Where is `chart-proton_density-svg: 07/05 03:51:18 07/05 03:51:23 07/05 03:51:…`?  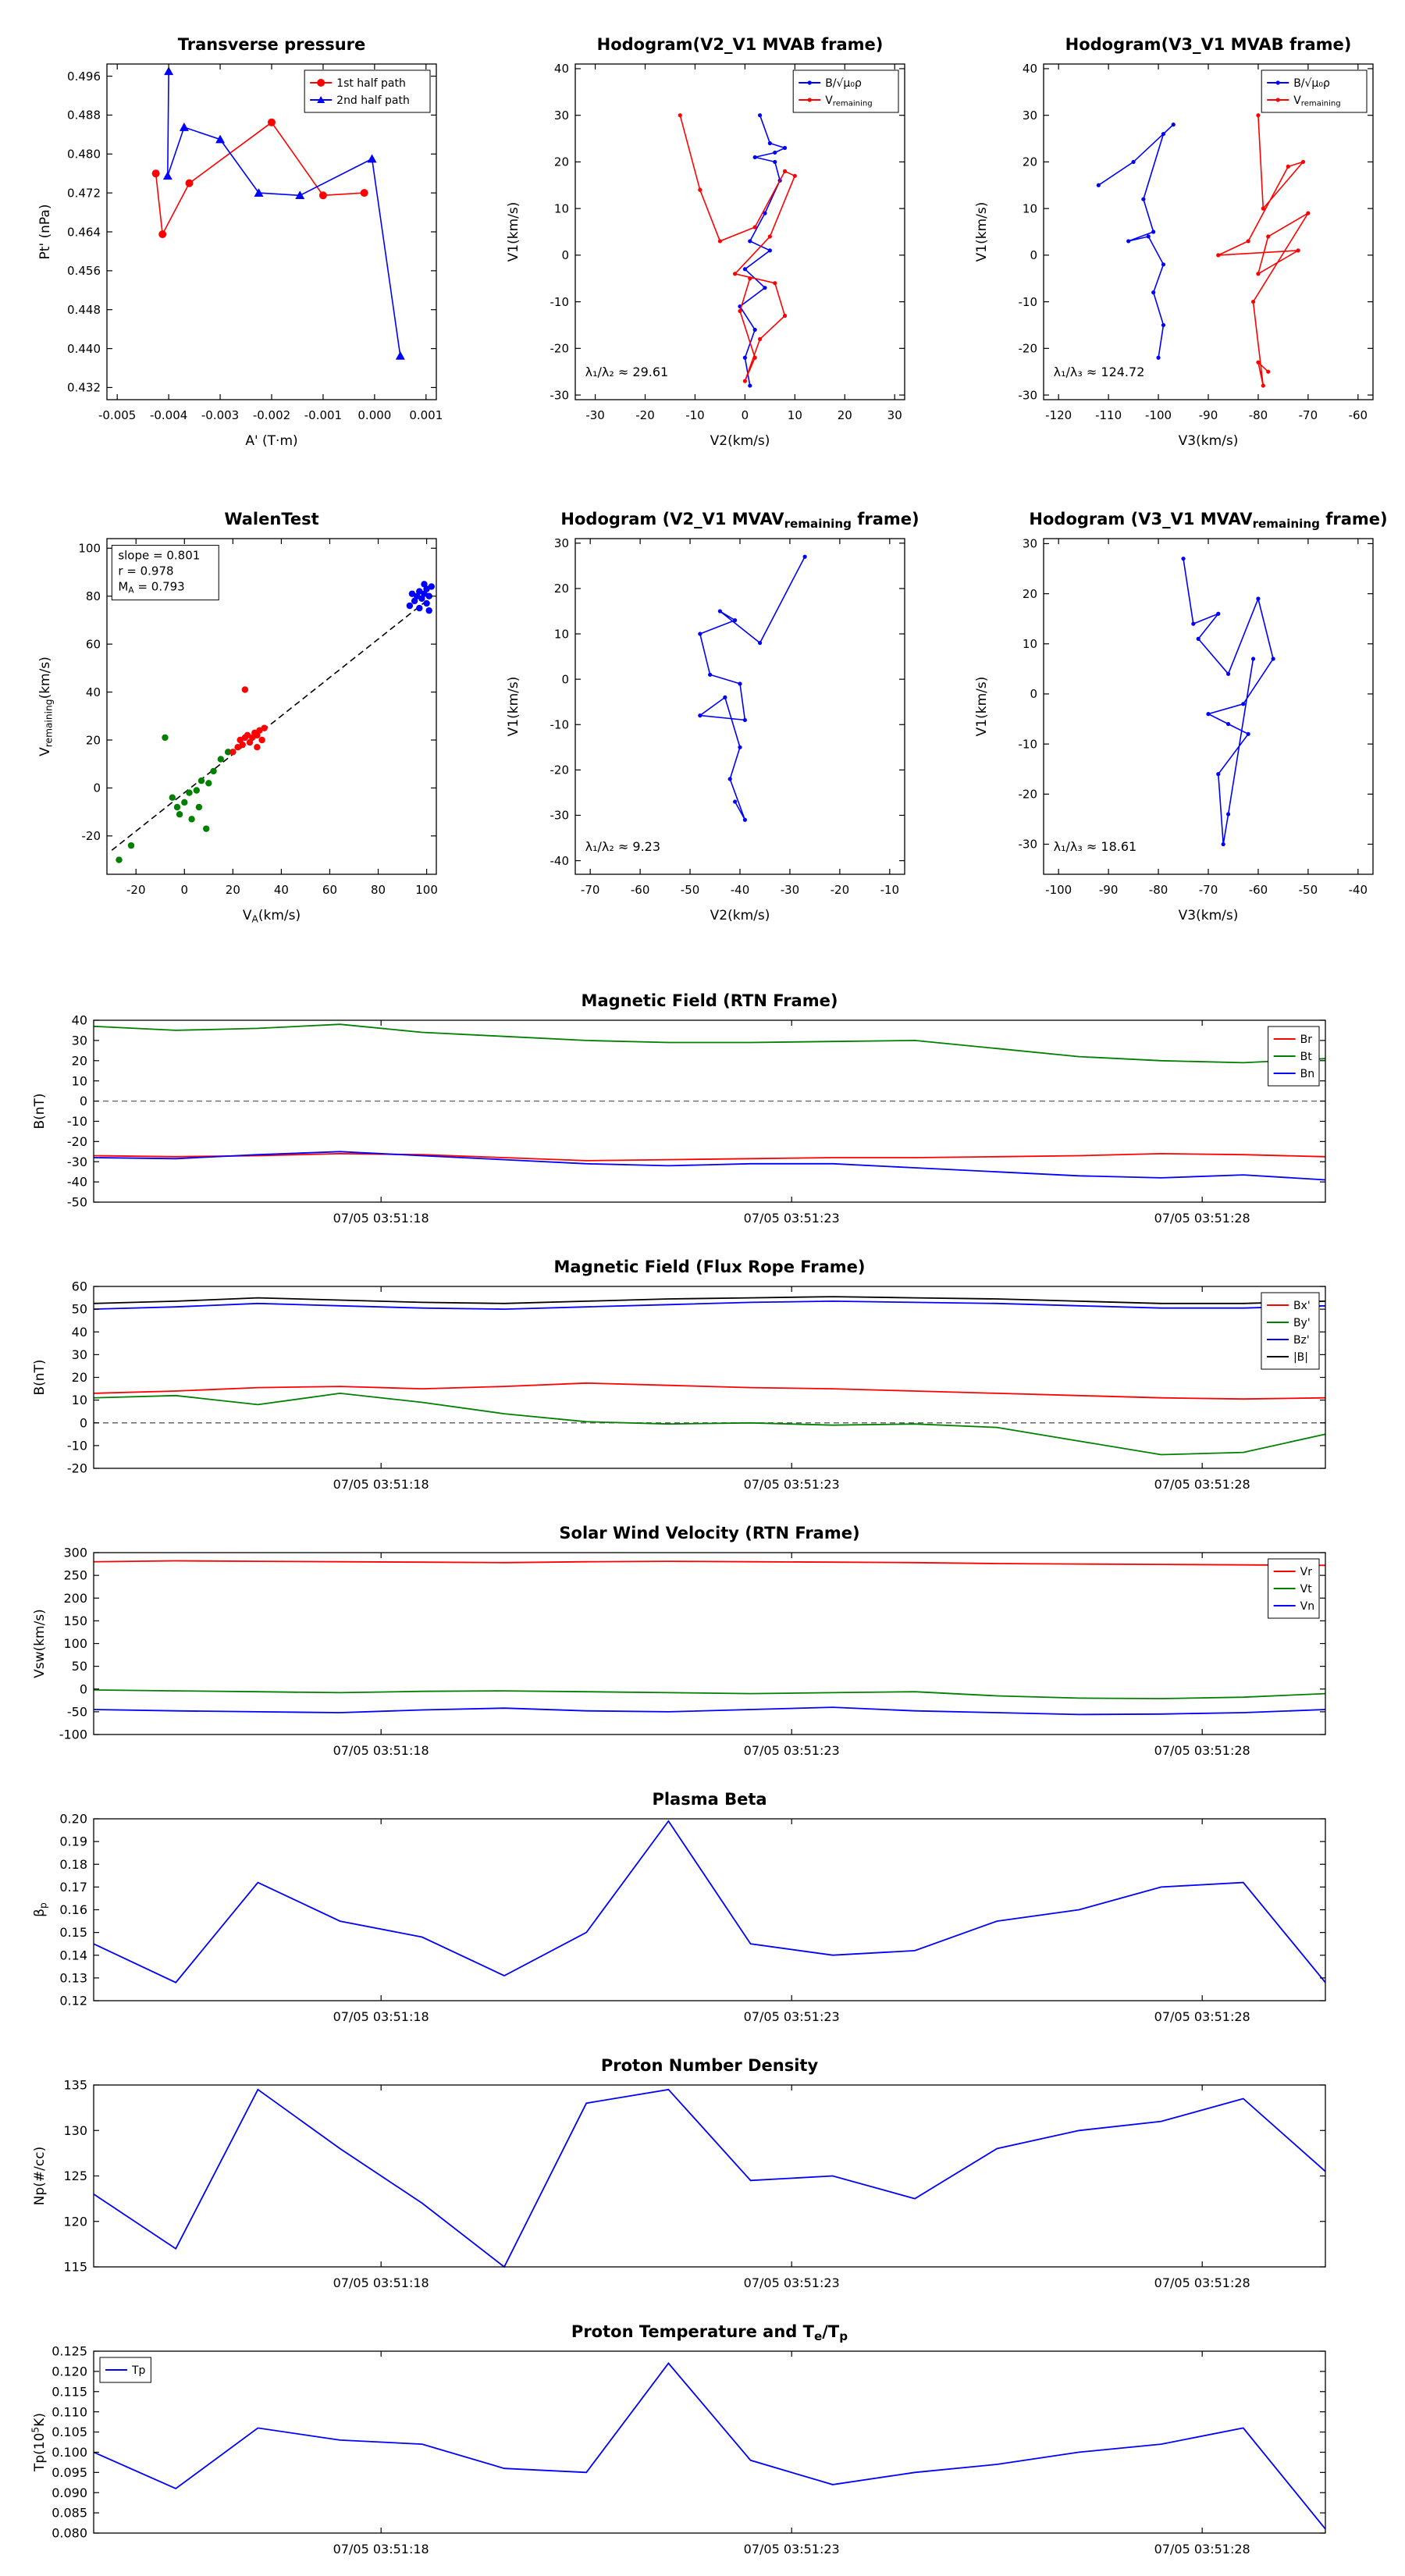 chart-proton_density-svg: 07/05 03:51:18 07/05 03:51:23 07/05 03:51:… is located at coordinates (679, 2173).